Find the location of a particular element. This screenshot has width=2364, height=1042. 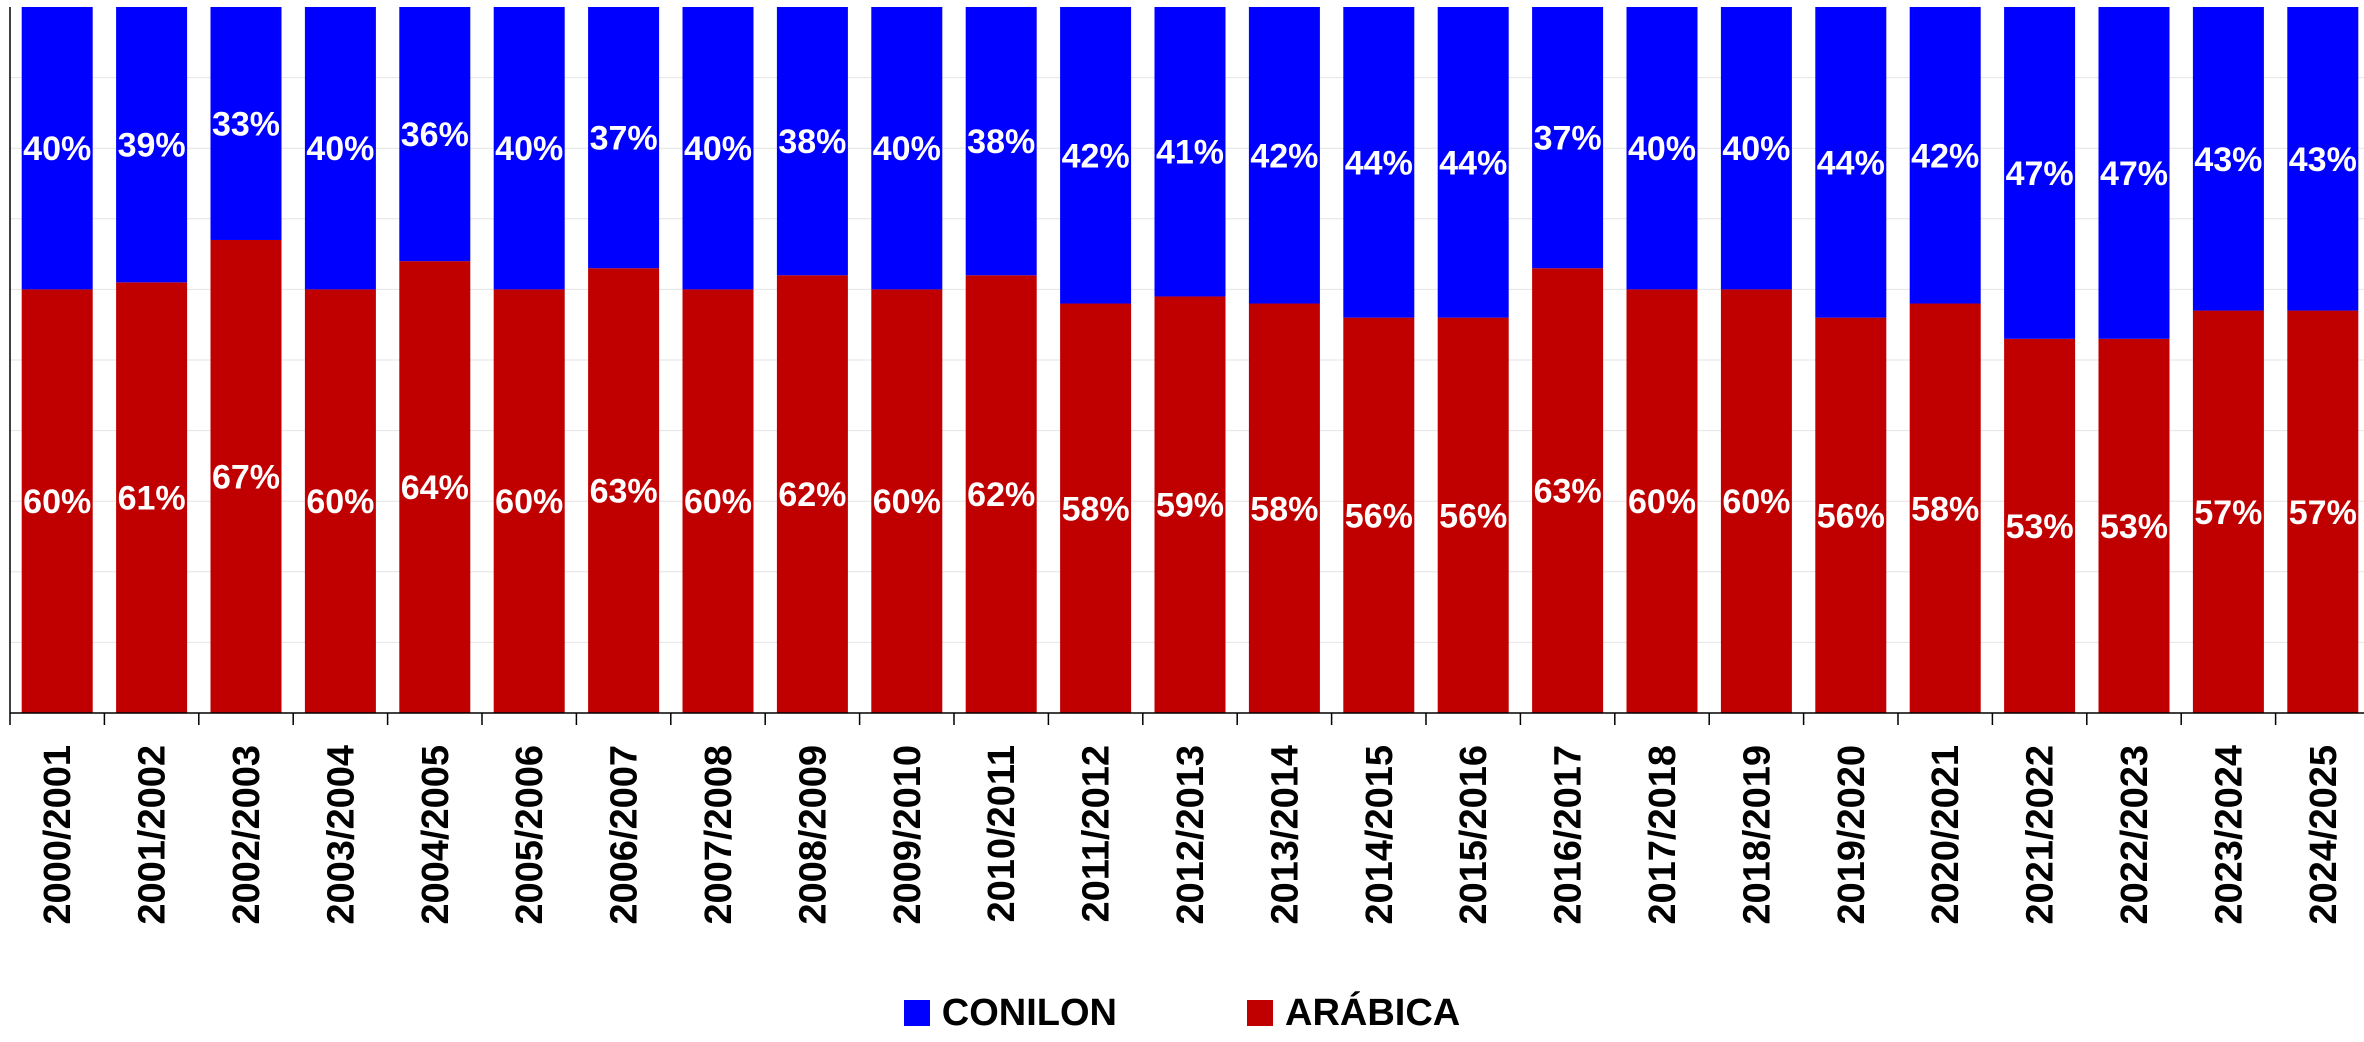

x-tick-label: 2020/2021 is located at coordinates (1946, 835).